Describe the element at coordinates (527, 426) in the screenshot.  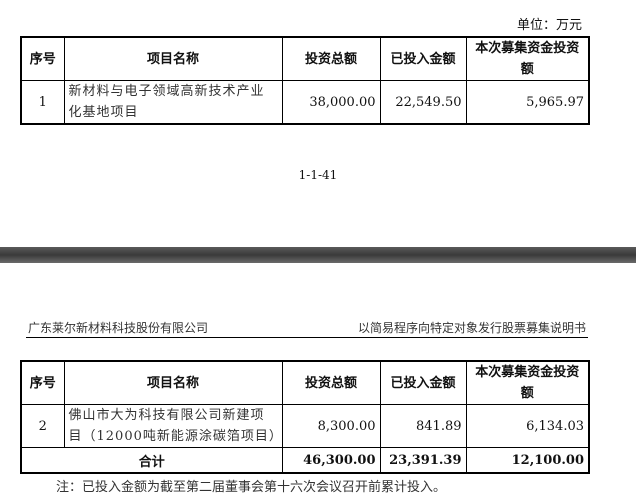
I see `cell-raise: 6,134.03` at that location.